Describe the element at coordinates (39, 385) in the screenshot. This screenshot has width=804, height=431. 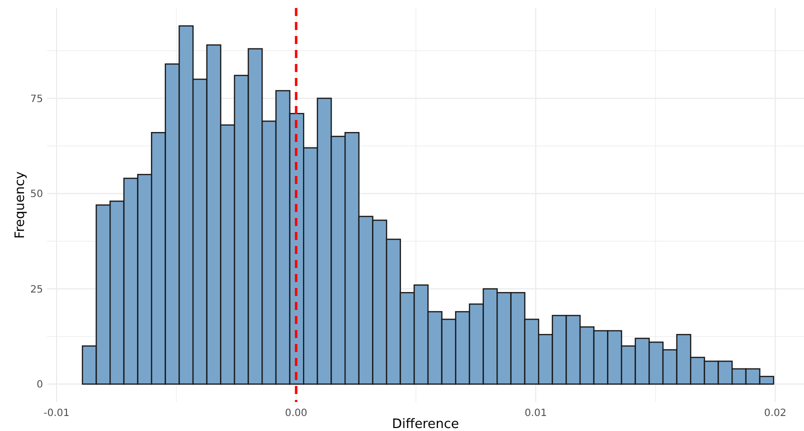
I see `y-tick-label: 0` at that location.